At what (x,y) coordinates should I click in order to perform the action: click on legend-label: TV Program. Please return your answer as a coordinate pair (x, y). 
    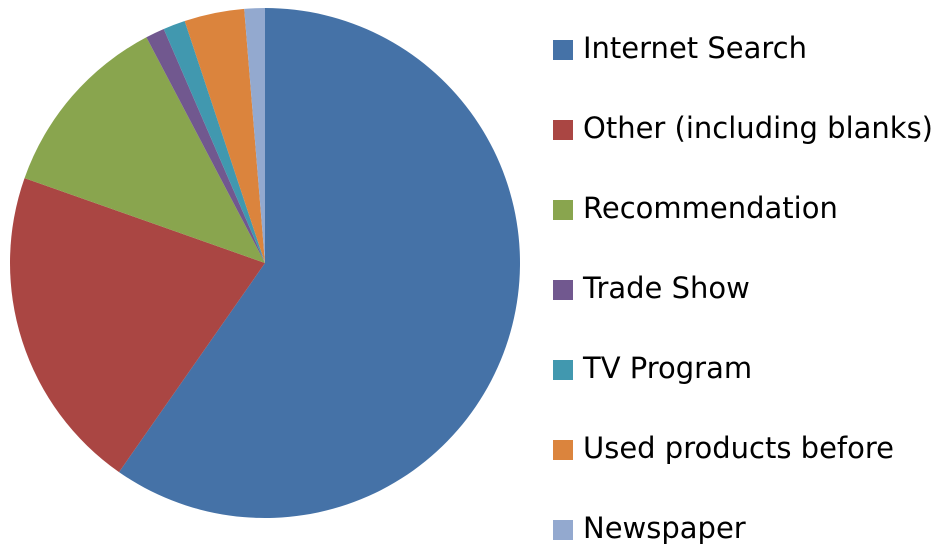
    Looking at the image, I should click on (667, 368).